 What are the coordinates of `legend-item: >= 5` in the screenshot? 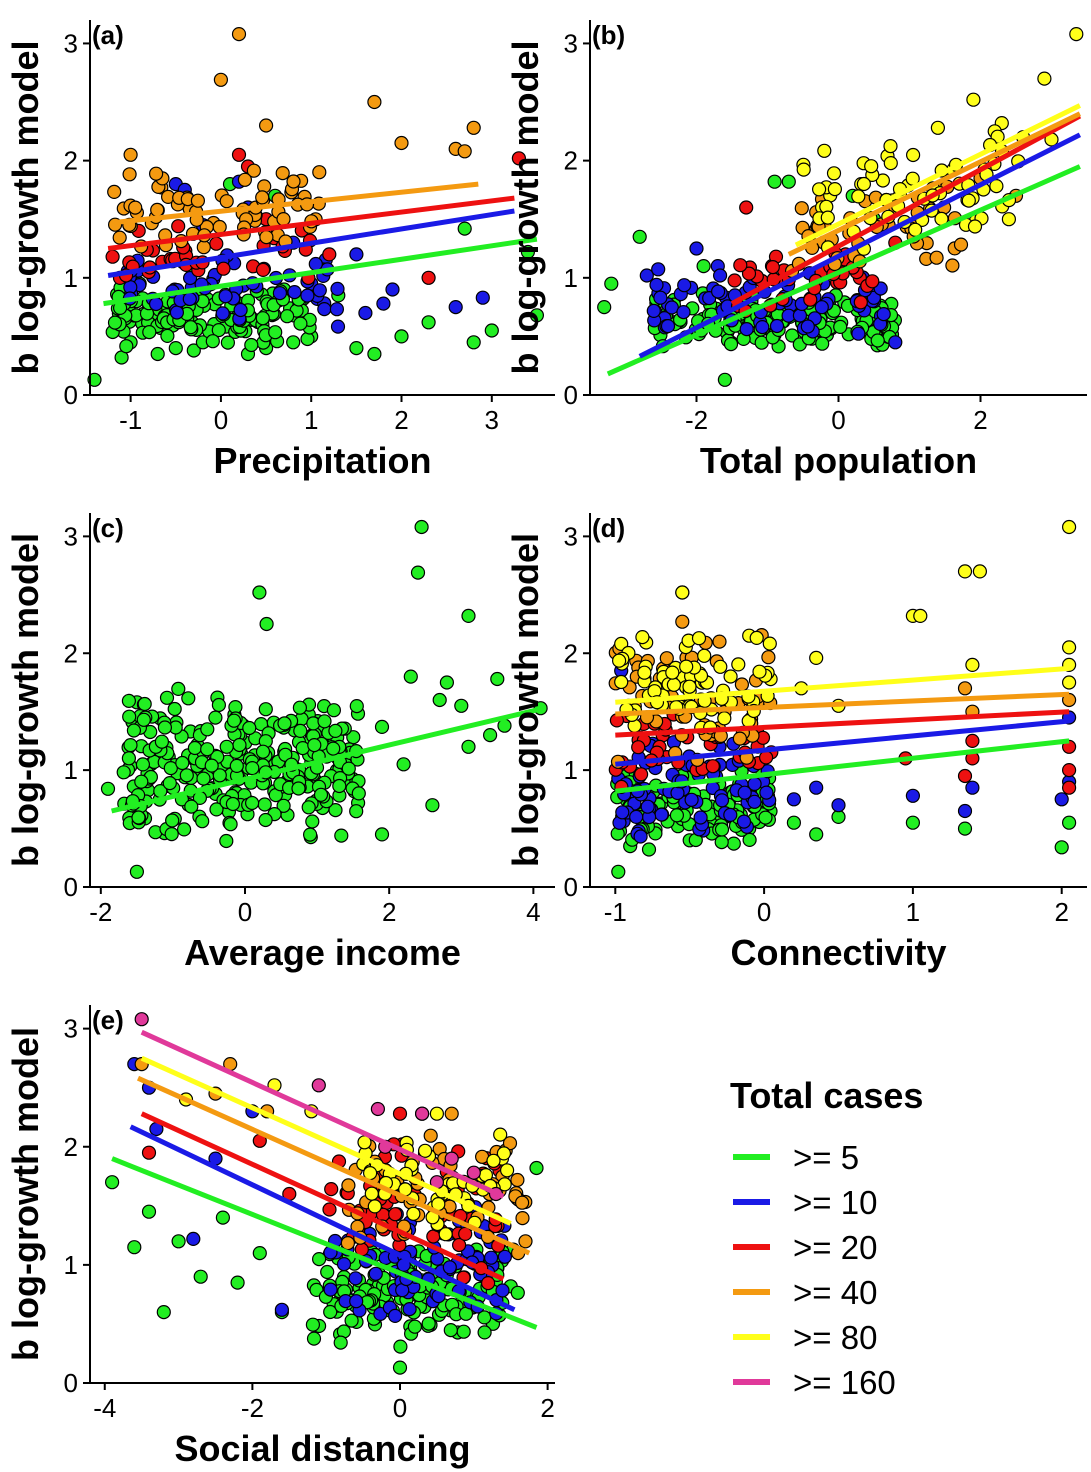 It's located at (796, 1157).